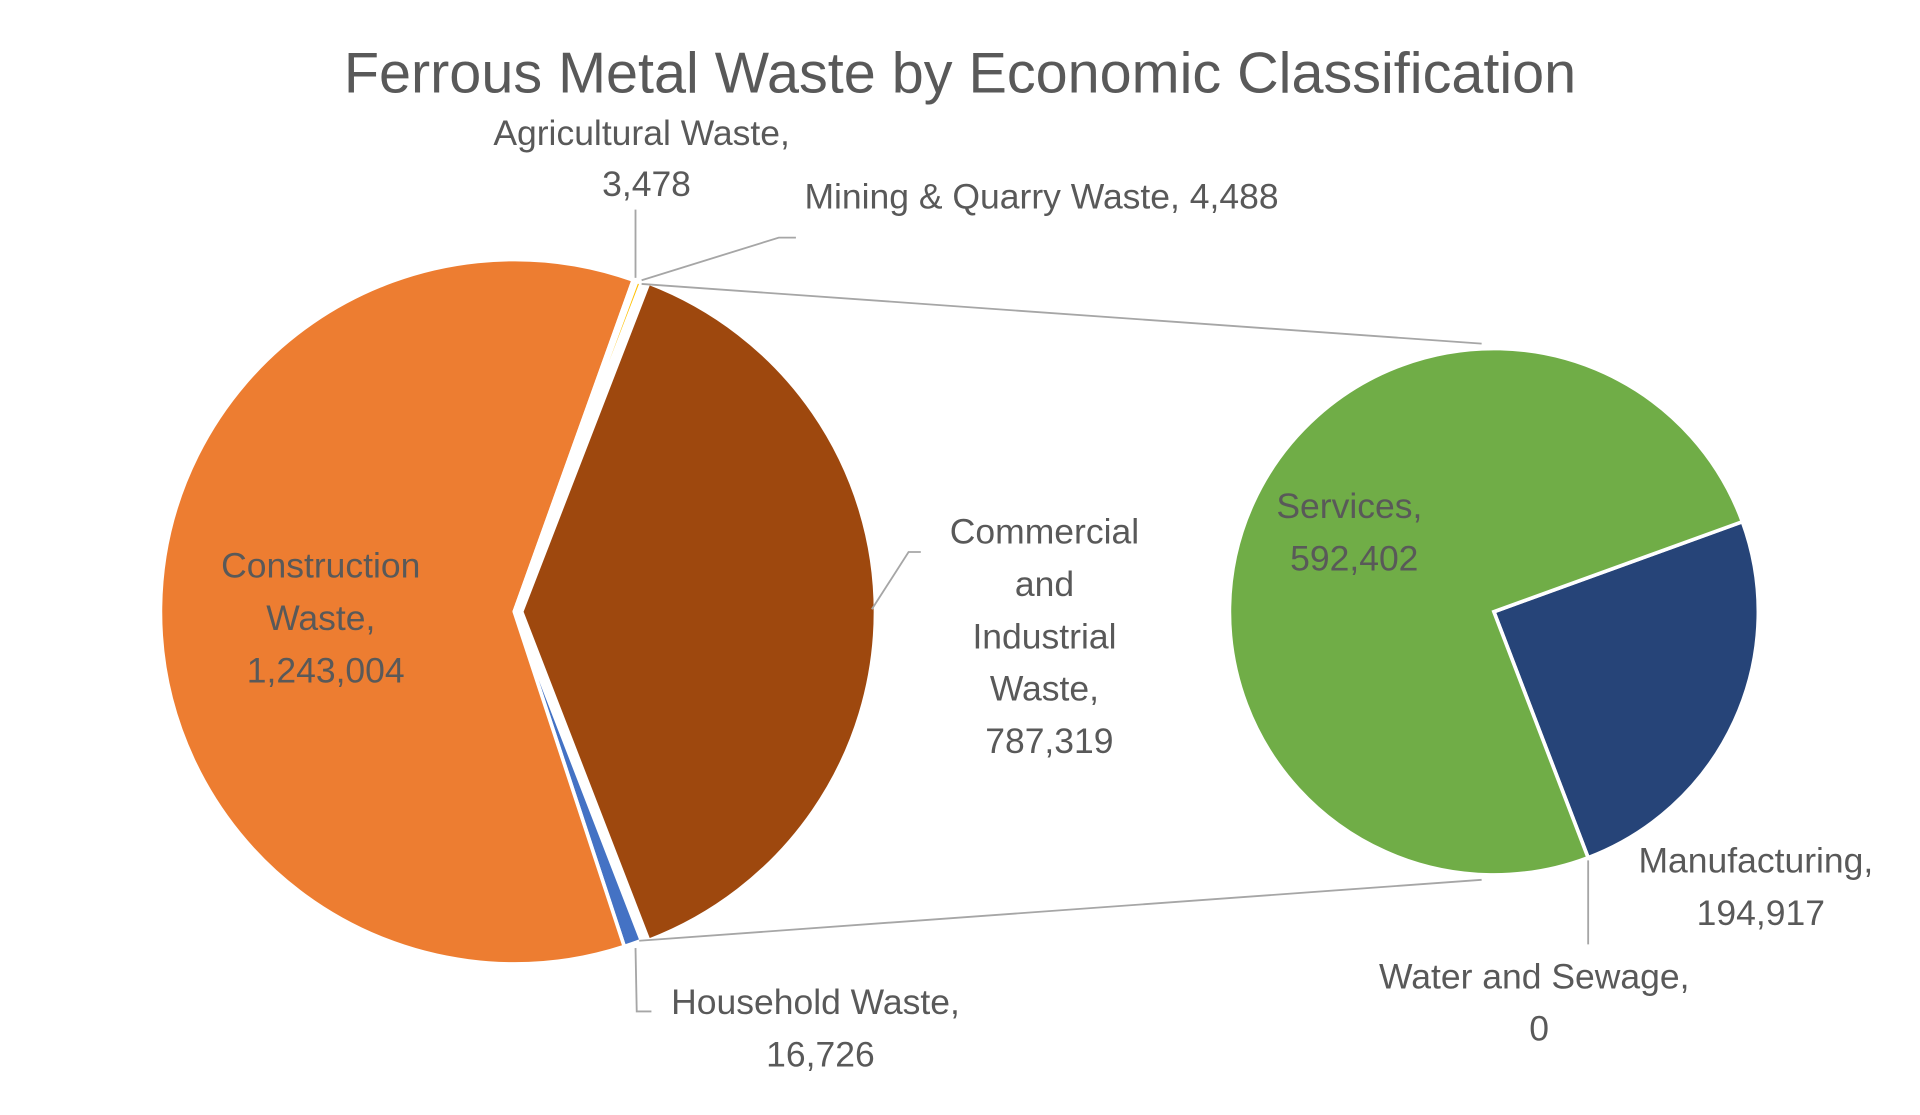 This screenshot has height=1115, width=1920. I want to click on label-commercial: Commercial and Industrial Waste, 787,319, so click(1049, 636).